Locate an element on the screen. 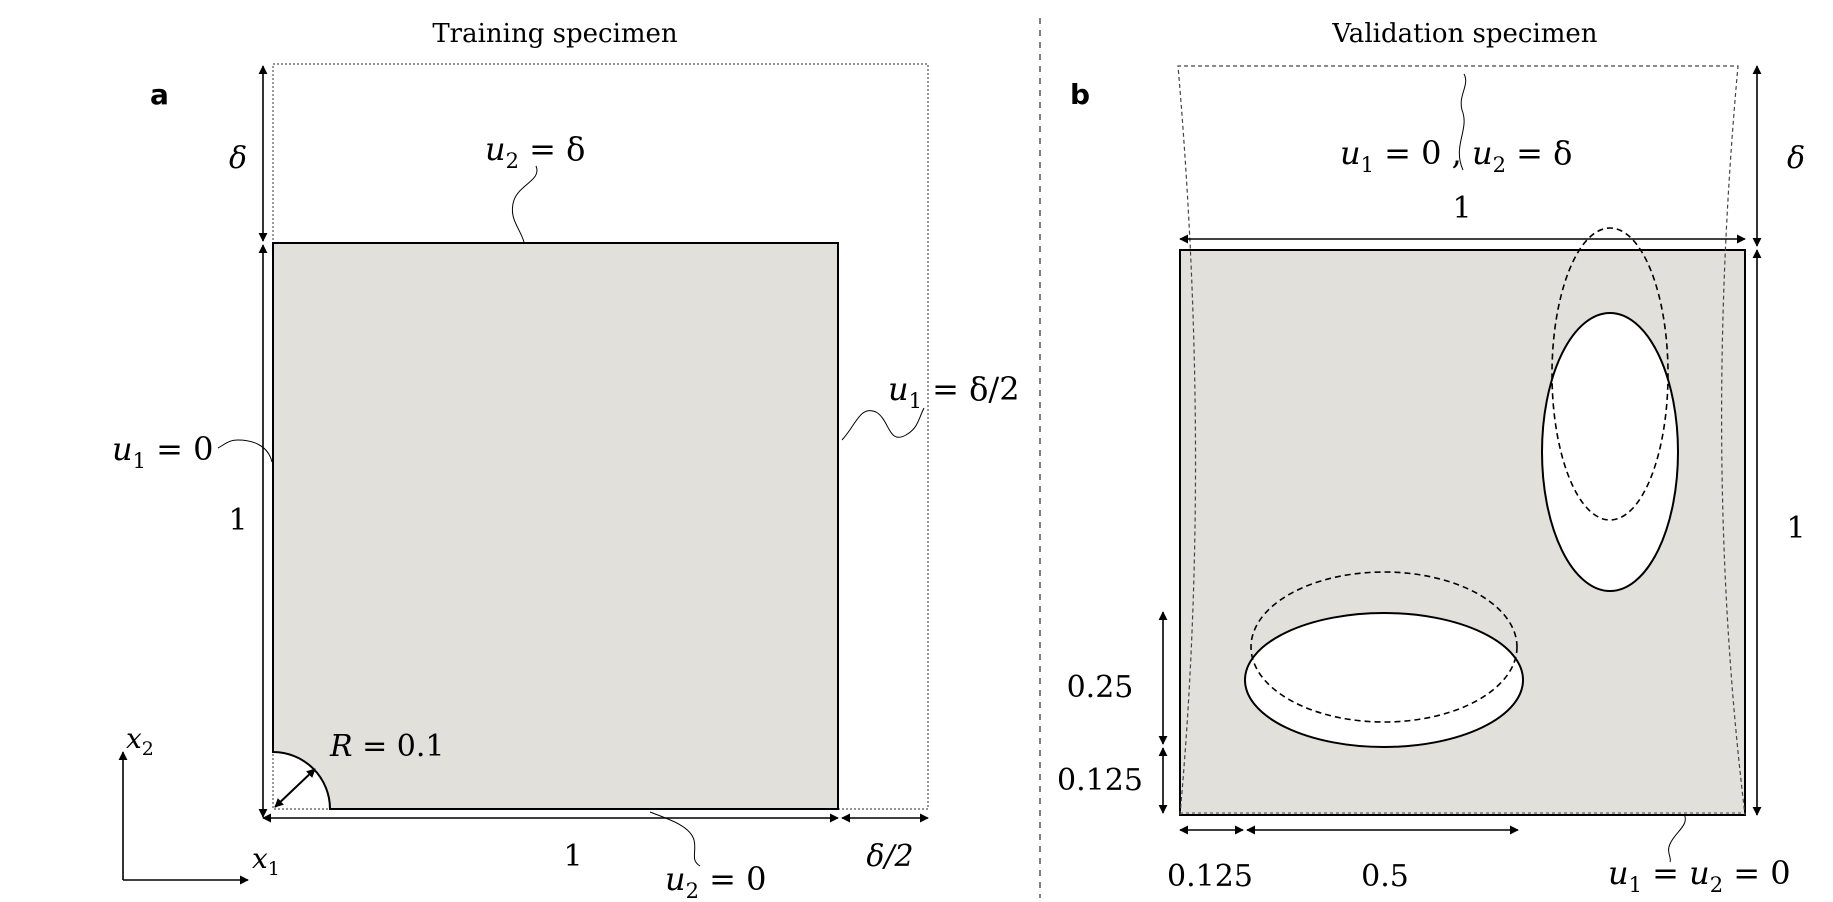 Image resolution: width=1833 pixels, height=902 pixels. axis-x1-label: x1 is located at coordinates (266, 861).